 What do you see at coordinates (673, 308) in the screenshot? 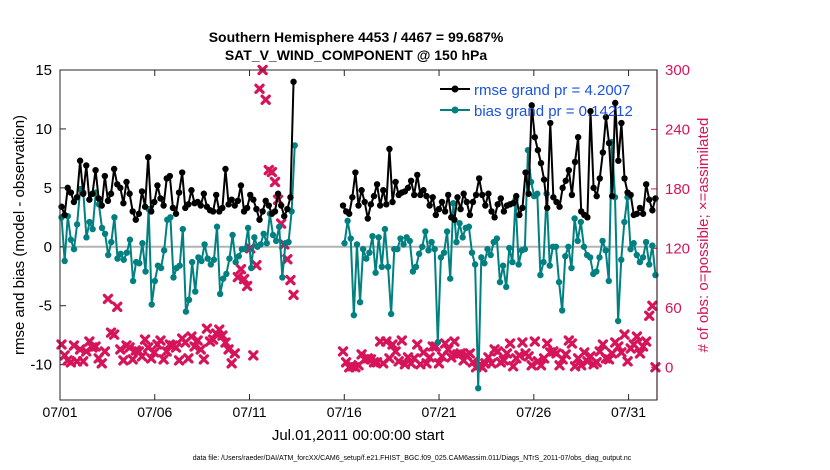
I see `right-tick-label: 60` at bounding box center [673, 308].